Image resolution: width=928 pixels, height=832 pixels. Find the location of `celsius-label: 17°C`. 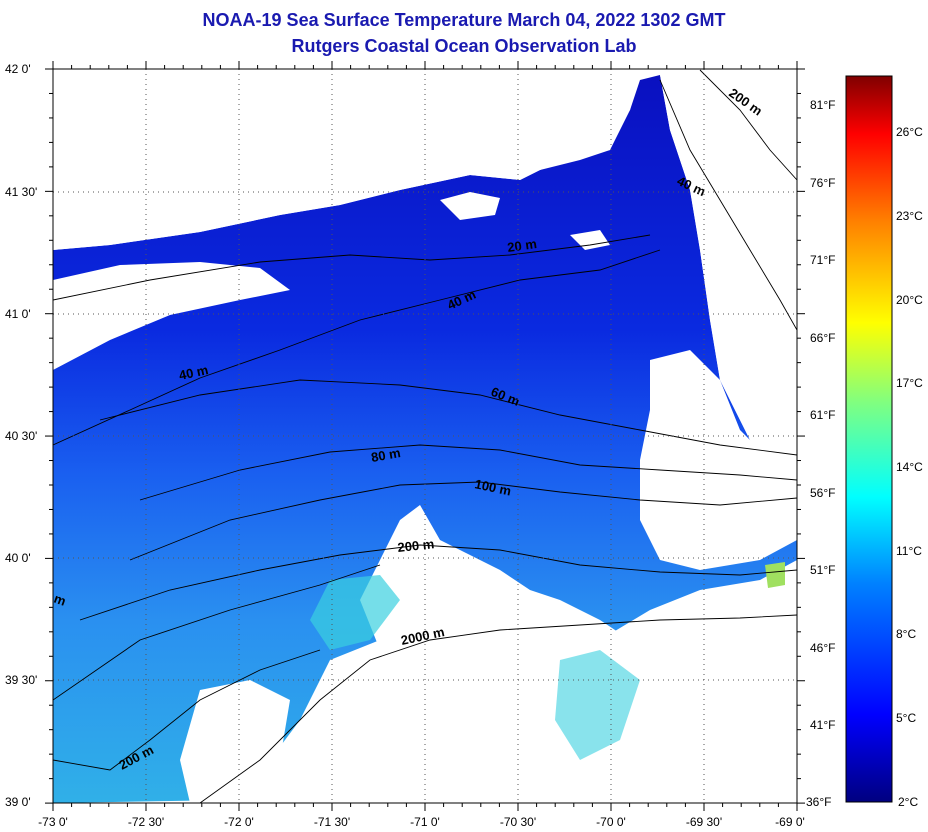

celsius-label: 17°C is located at coordinates (909, 383).